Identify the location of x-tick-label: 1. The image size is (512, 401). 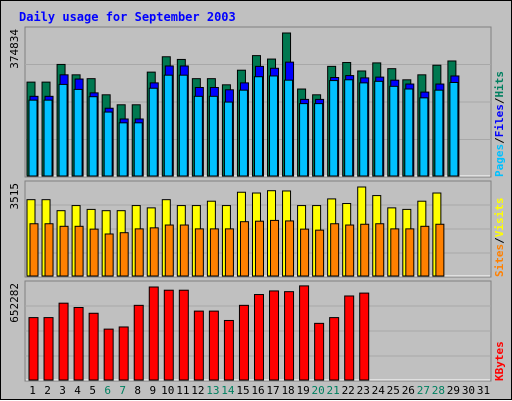
(32, 390).